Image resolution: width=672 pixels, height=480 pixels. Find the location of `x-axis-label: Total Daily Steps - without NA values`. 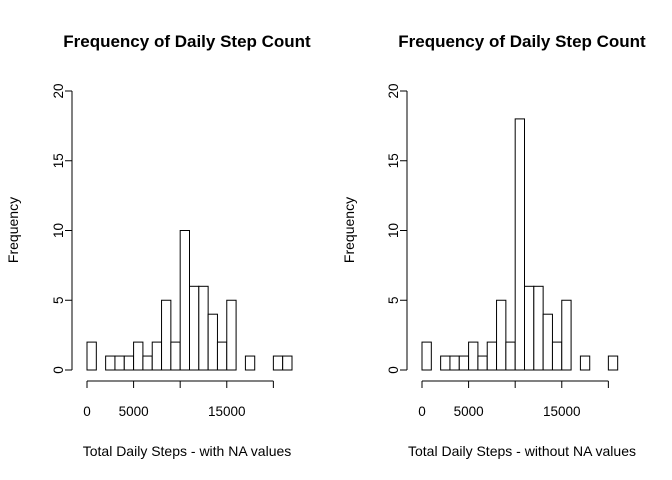

x-axis-label: Total Daily Steps - without NA values is located at coordinates (522, 451).